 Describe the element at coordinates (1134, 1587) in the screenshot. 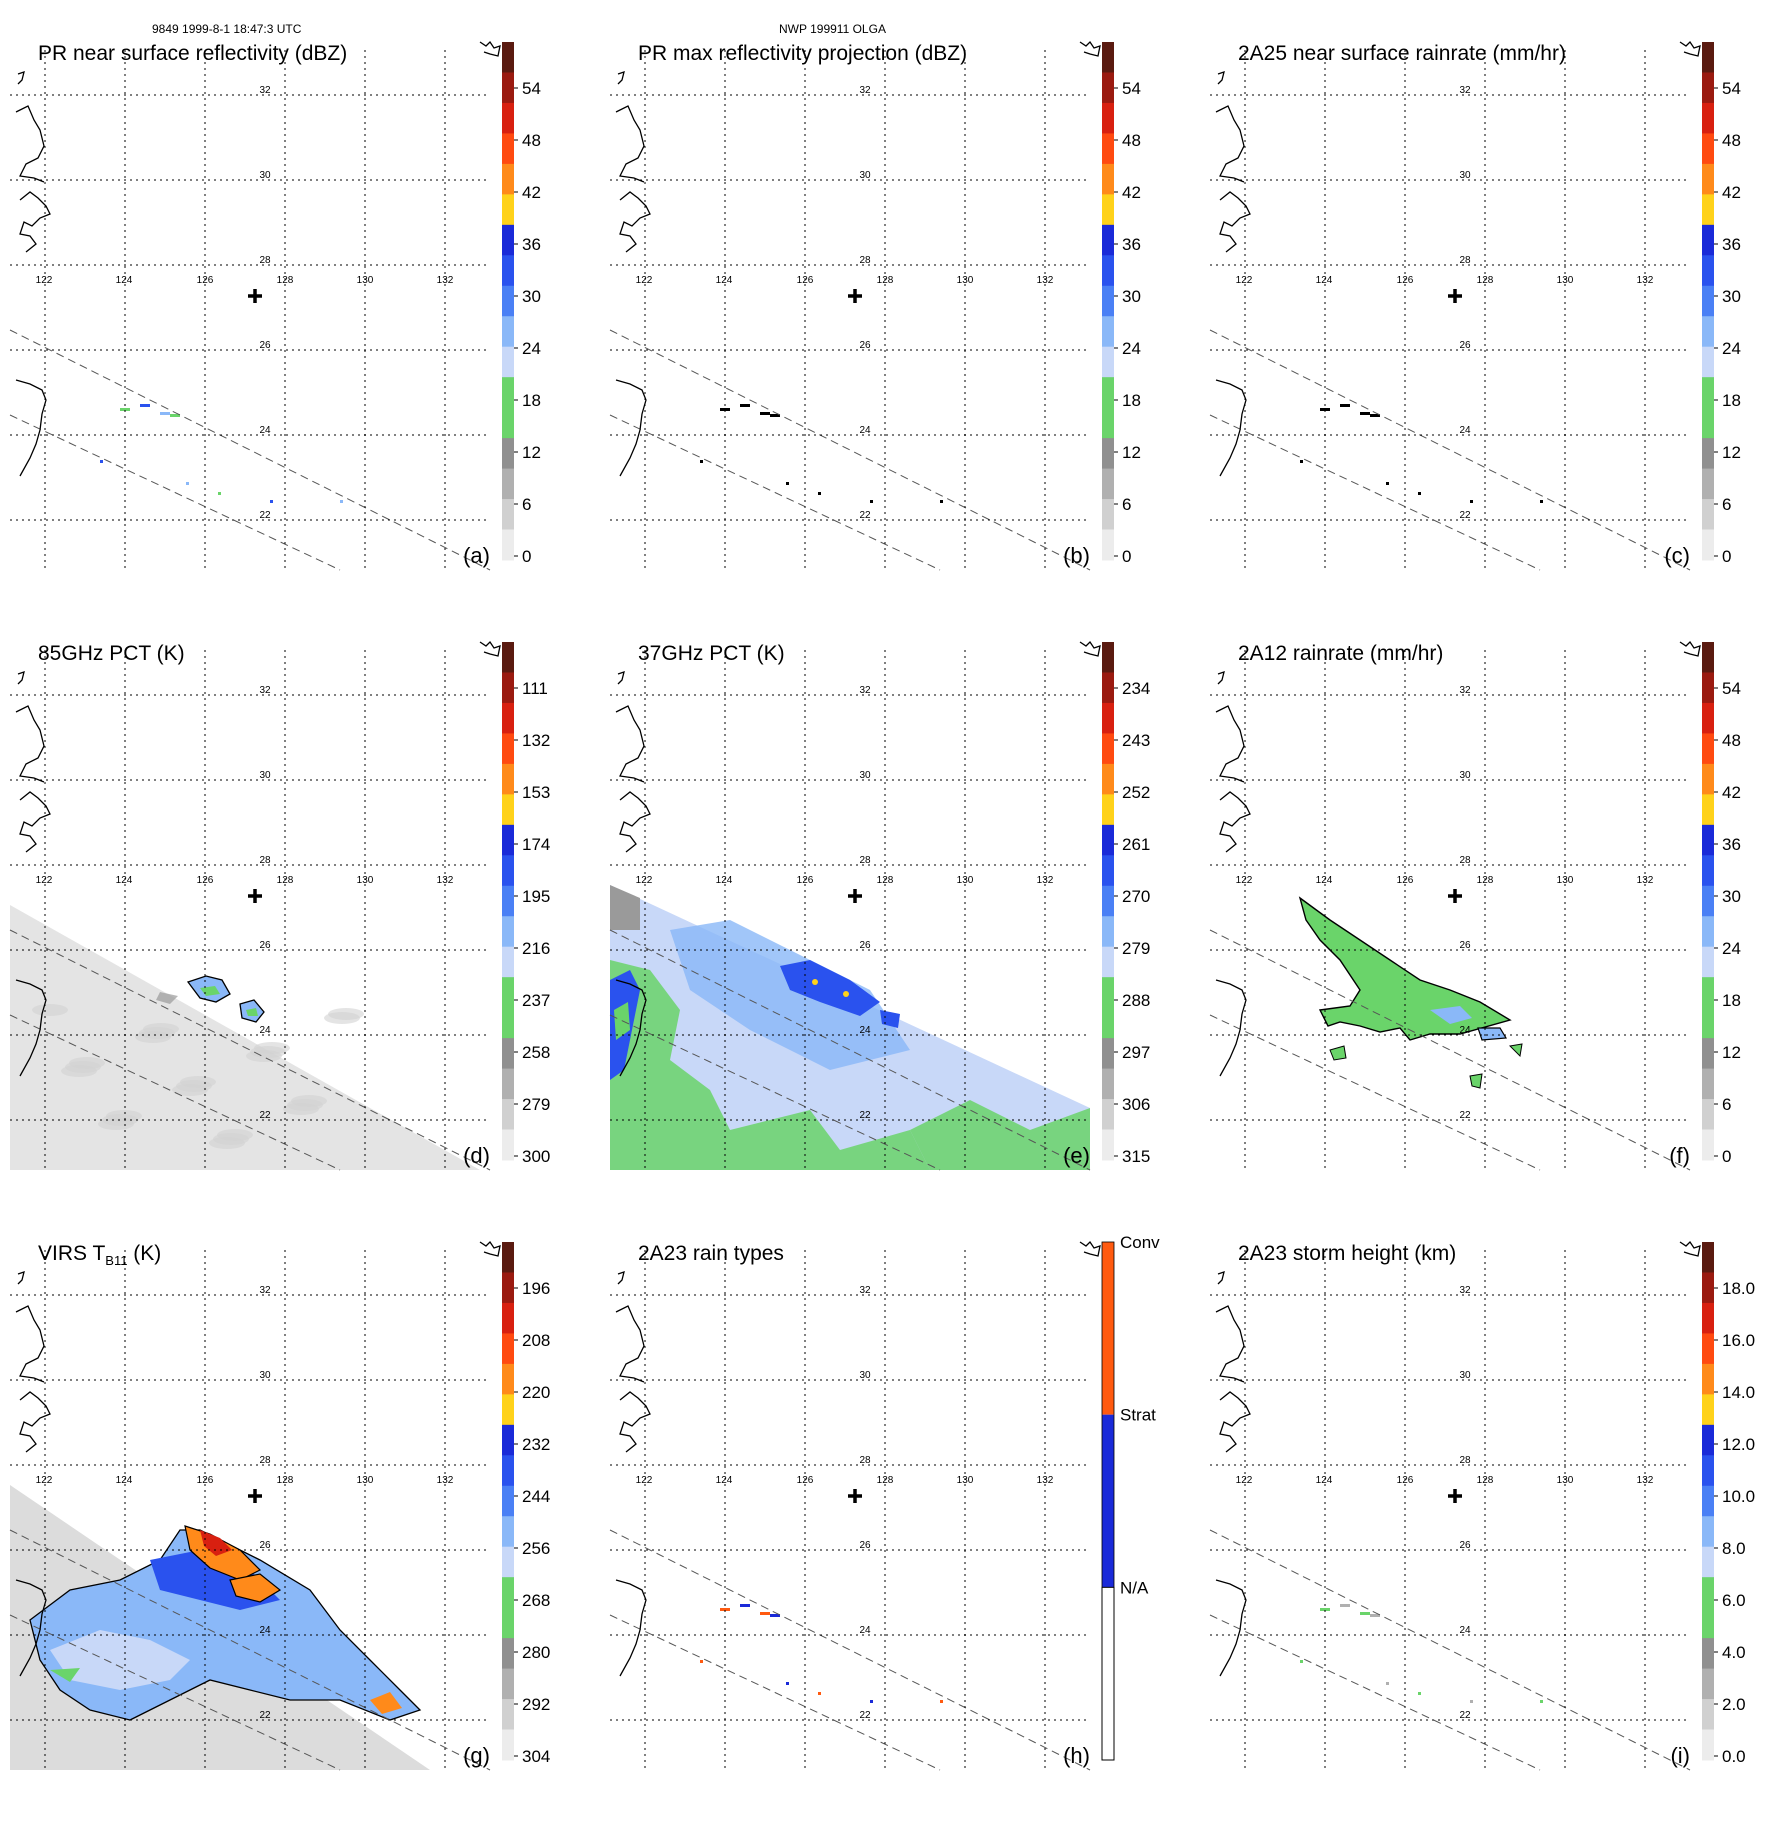

I see `colorbar-label: N/A` at that location.